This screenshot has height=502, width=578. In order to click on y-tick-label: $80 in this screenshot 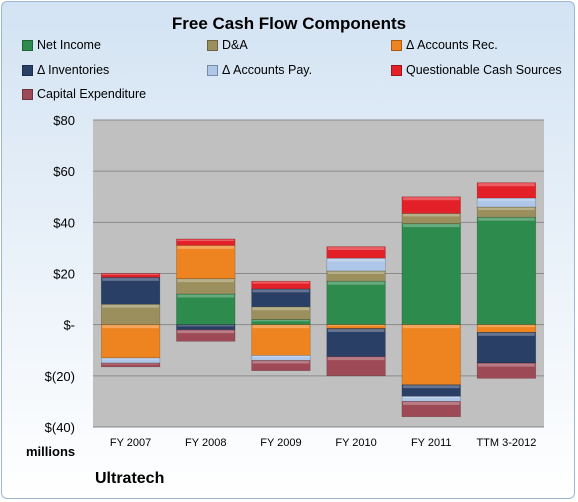, I will do `click(64, 120)`.